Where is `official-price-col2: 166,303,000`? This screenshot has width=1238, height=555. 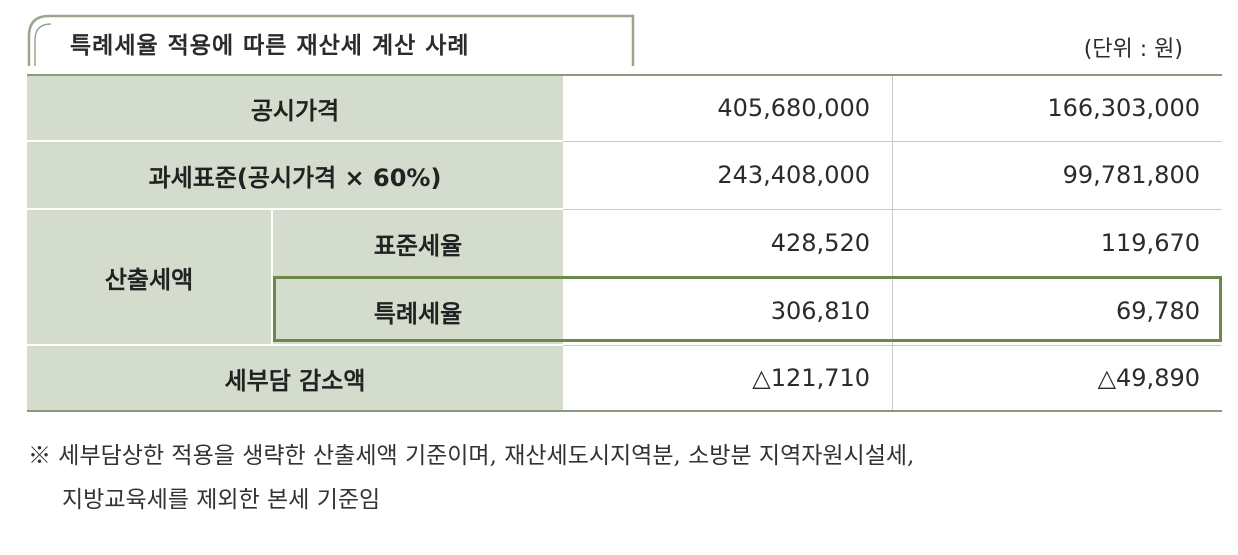
official-price-col2: 166,303,000 is located at coordinates (1057, 108).